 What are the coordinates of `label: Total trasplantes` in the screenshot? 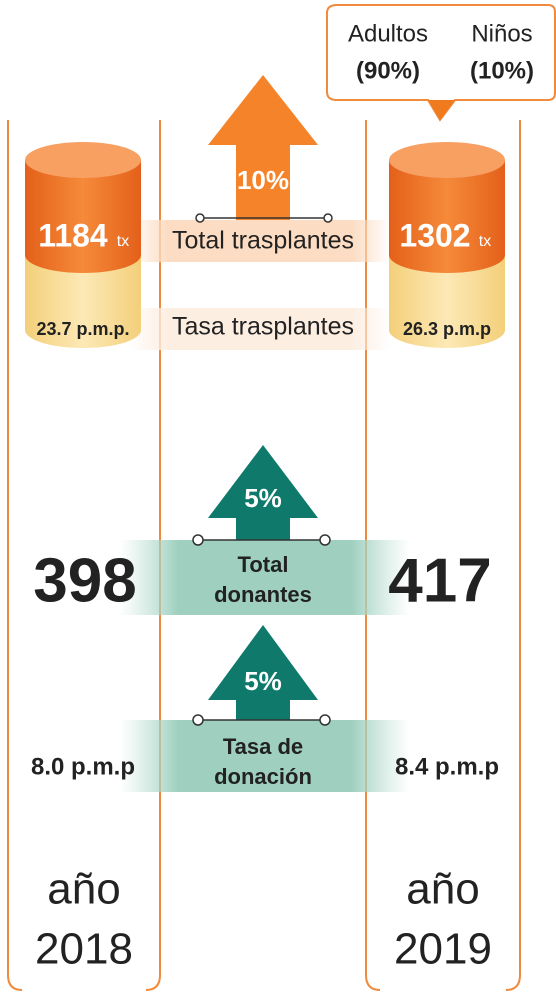 It's located at (263, 241).